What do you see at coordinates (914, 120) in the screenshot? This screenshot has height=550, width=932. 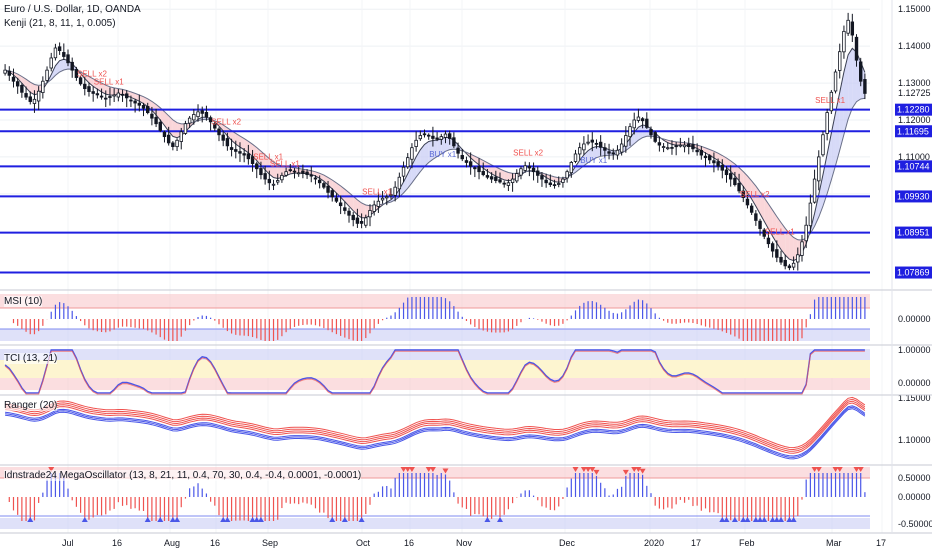 I see `y-tick-label: 1.12000` at bounding box center [914, 120].